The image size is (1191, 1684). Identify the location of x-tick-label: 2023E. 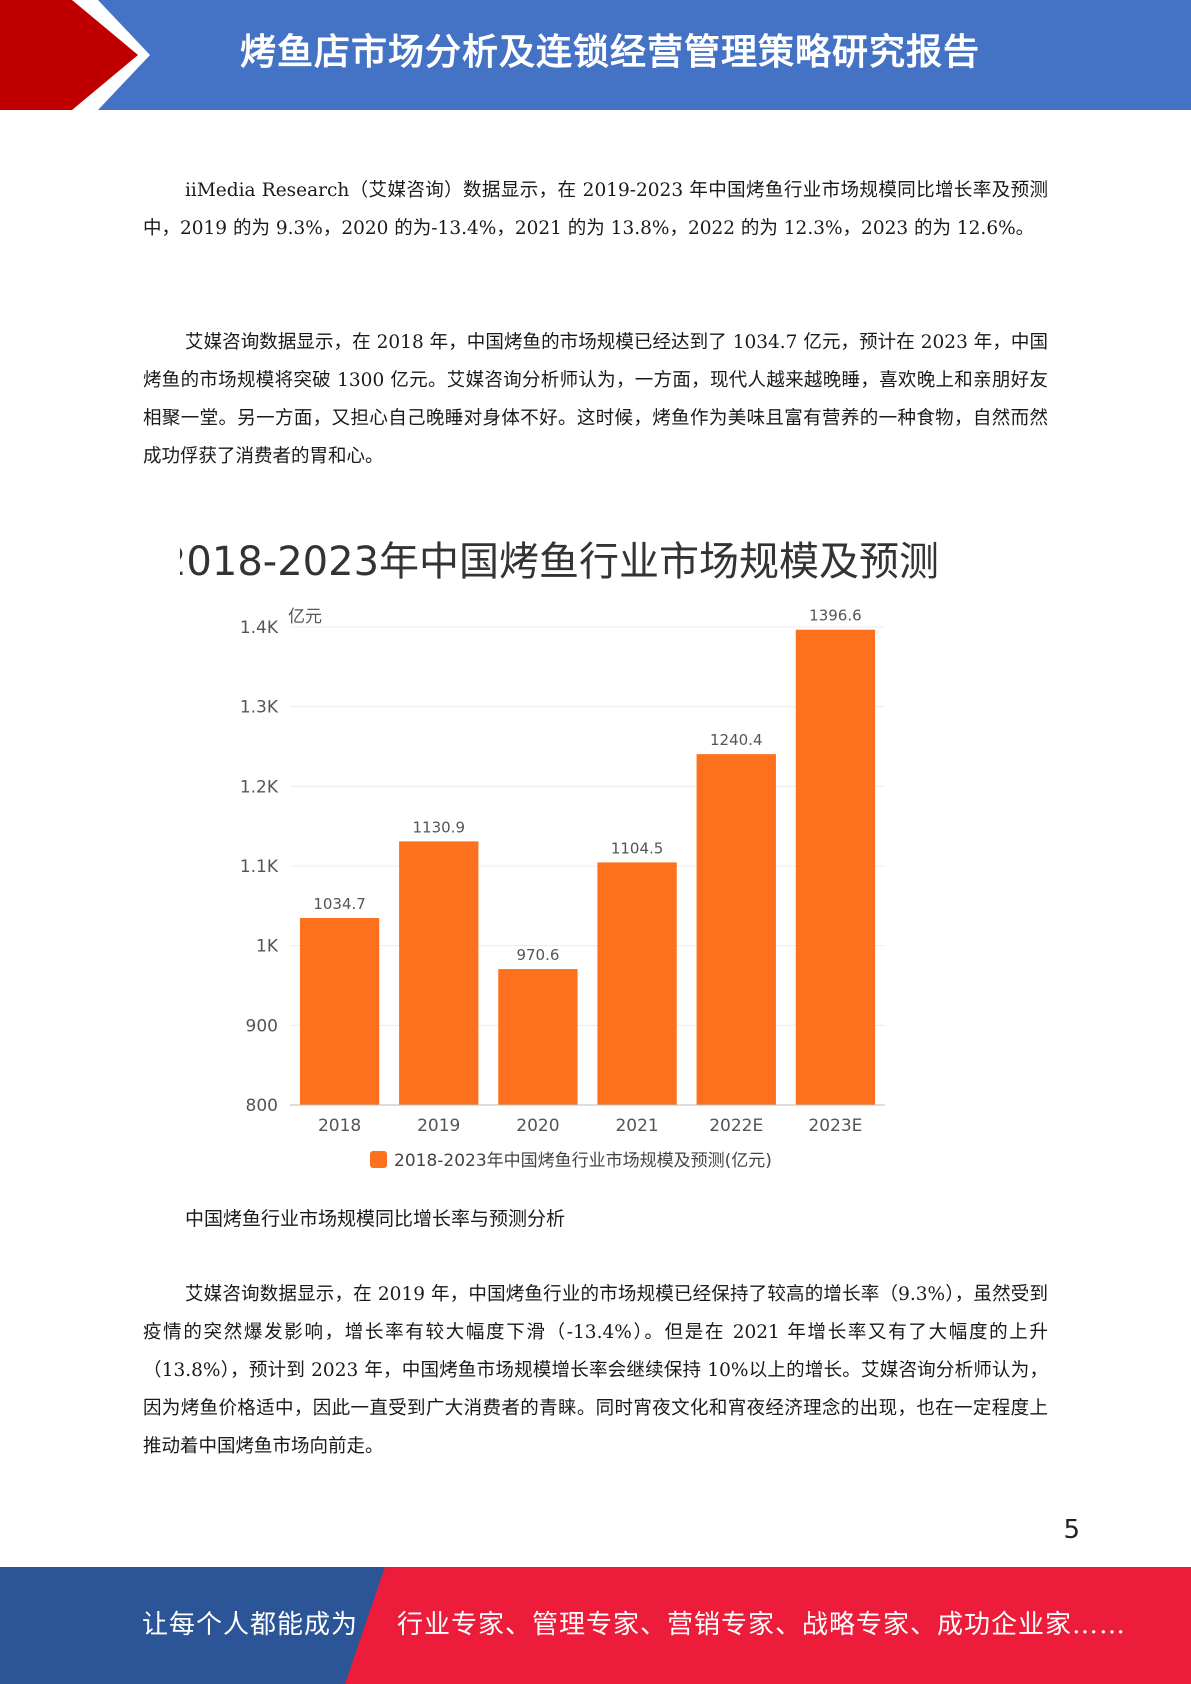
(835, 1126).